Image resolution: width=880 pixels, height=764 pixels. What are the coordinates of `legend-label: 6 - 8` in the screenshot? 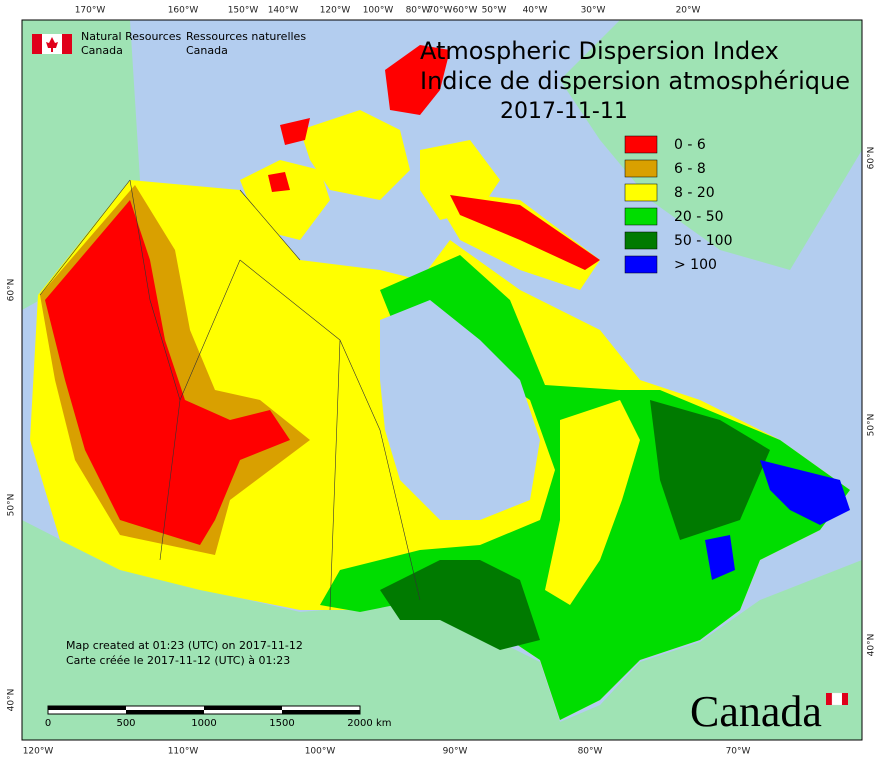 It's located at (690, 169).